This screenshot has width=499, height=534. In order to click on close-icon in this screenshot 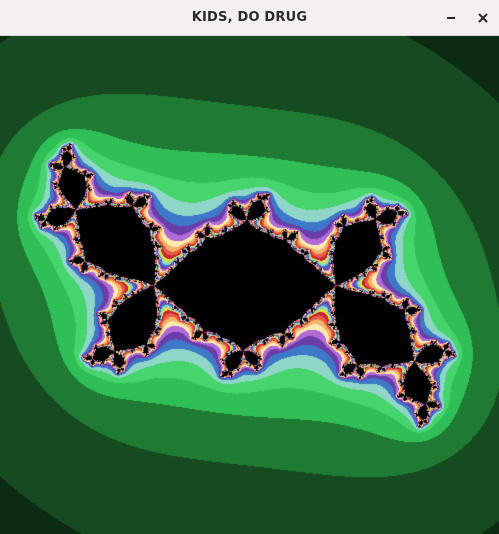, I will do `click(483, 18)`.